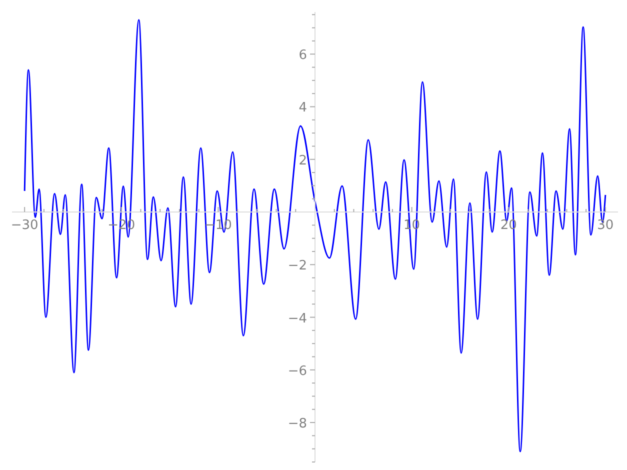 This screenshot has width=627, height=470. Describe the element at coordinates (302, 108) in the screenshot. I see `y-tick-label: 4` at that location.